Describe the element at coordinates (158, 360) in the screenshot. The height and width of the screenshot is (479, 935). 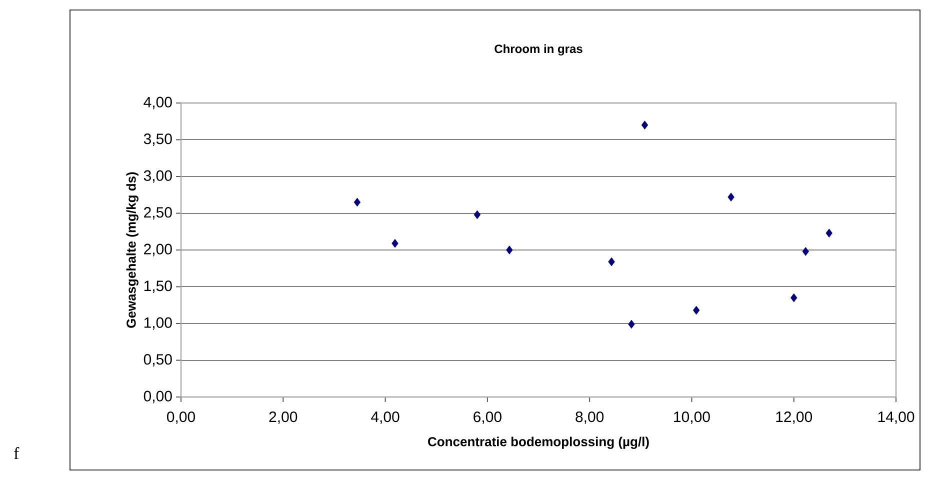
I see `y-tick-label: 0,50` at that location.